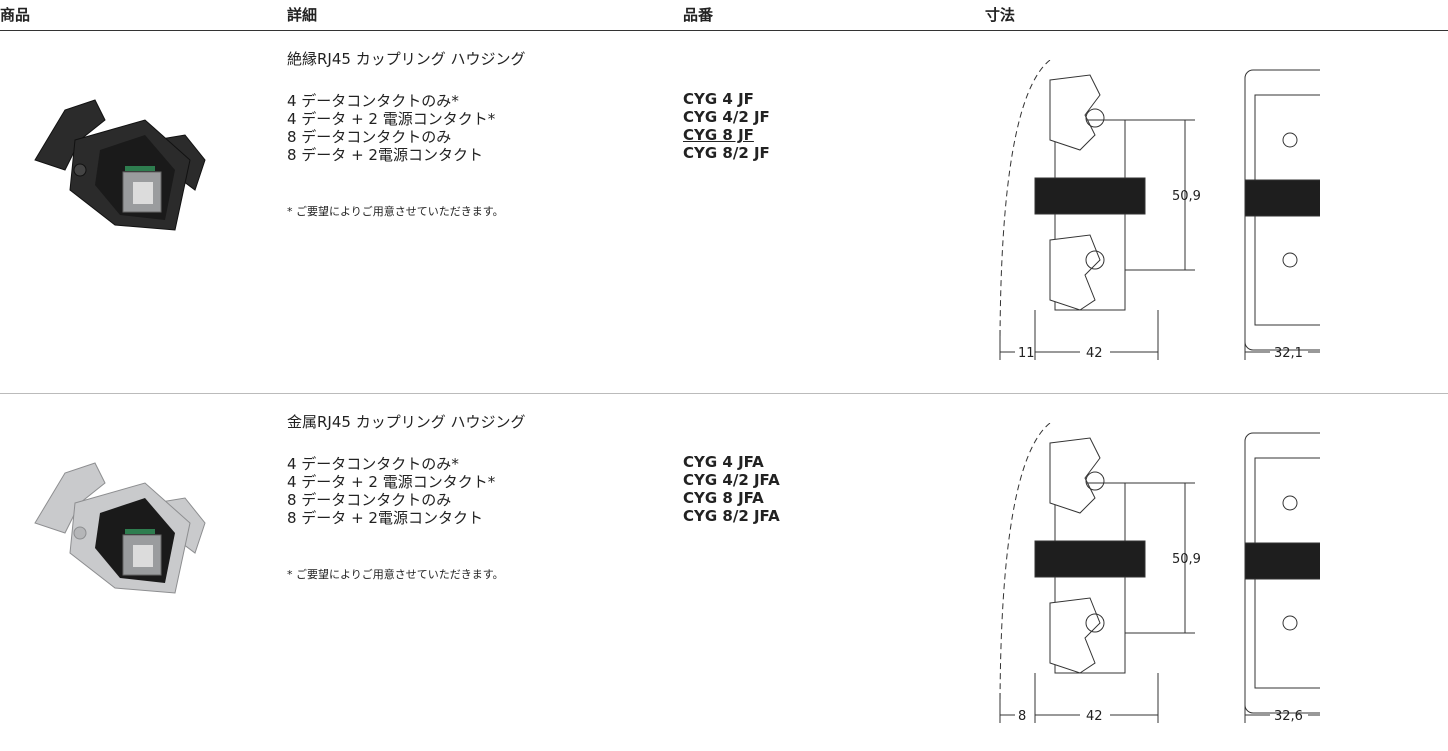 The height and width of the screenshot is (751, 1448). Describe the element at coordinates (406, 59) in the screenshot. I see `product-title: 絶縁RJ45 カップリング ハウジング` at that location.